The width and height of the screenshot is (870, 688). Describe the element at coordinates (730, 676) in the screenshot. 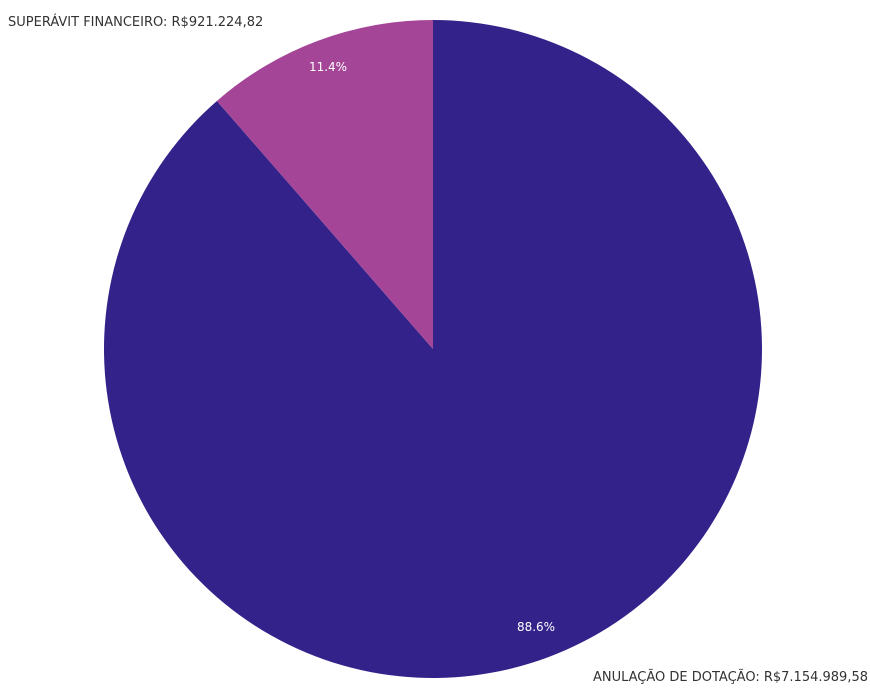

I see `slice-category-label-1: ANULAÇÃO DE DOTAÇÃO: R$7.154.989,58` at that location.